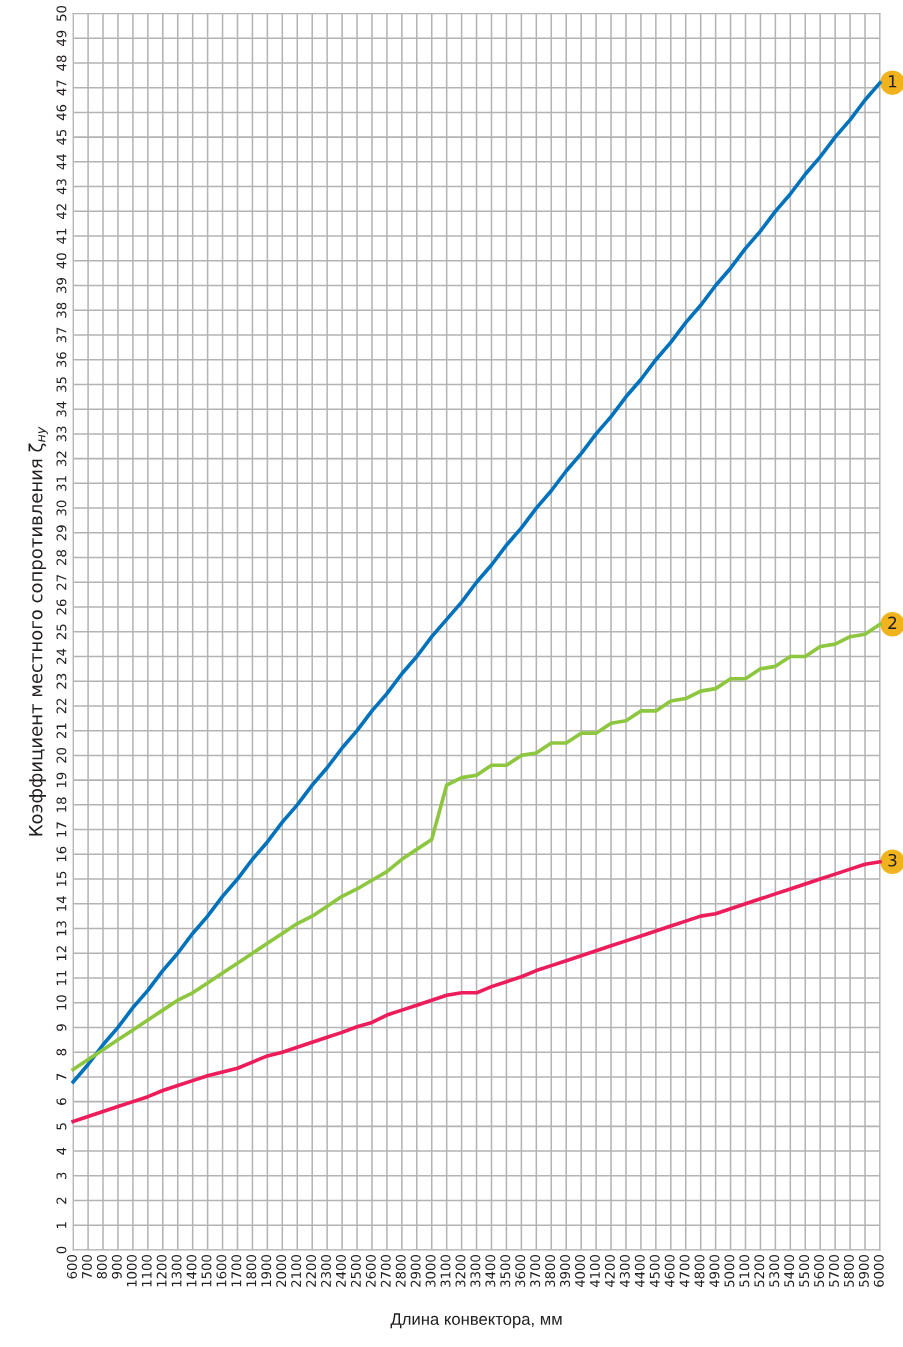 The image size is (903, 1347). Describe the element at coordinates (176, 1271) in the screenshot. I see `x-tick-label: 1300` at that location.